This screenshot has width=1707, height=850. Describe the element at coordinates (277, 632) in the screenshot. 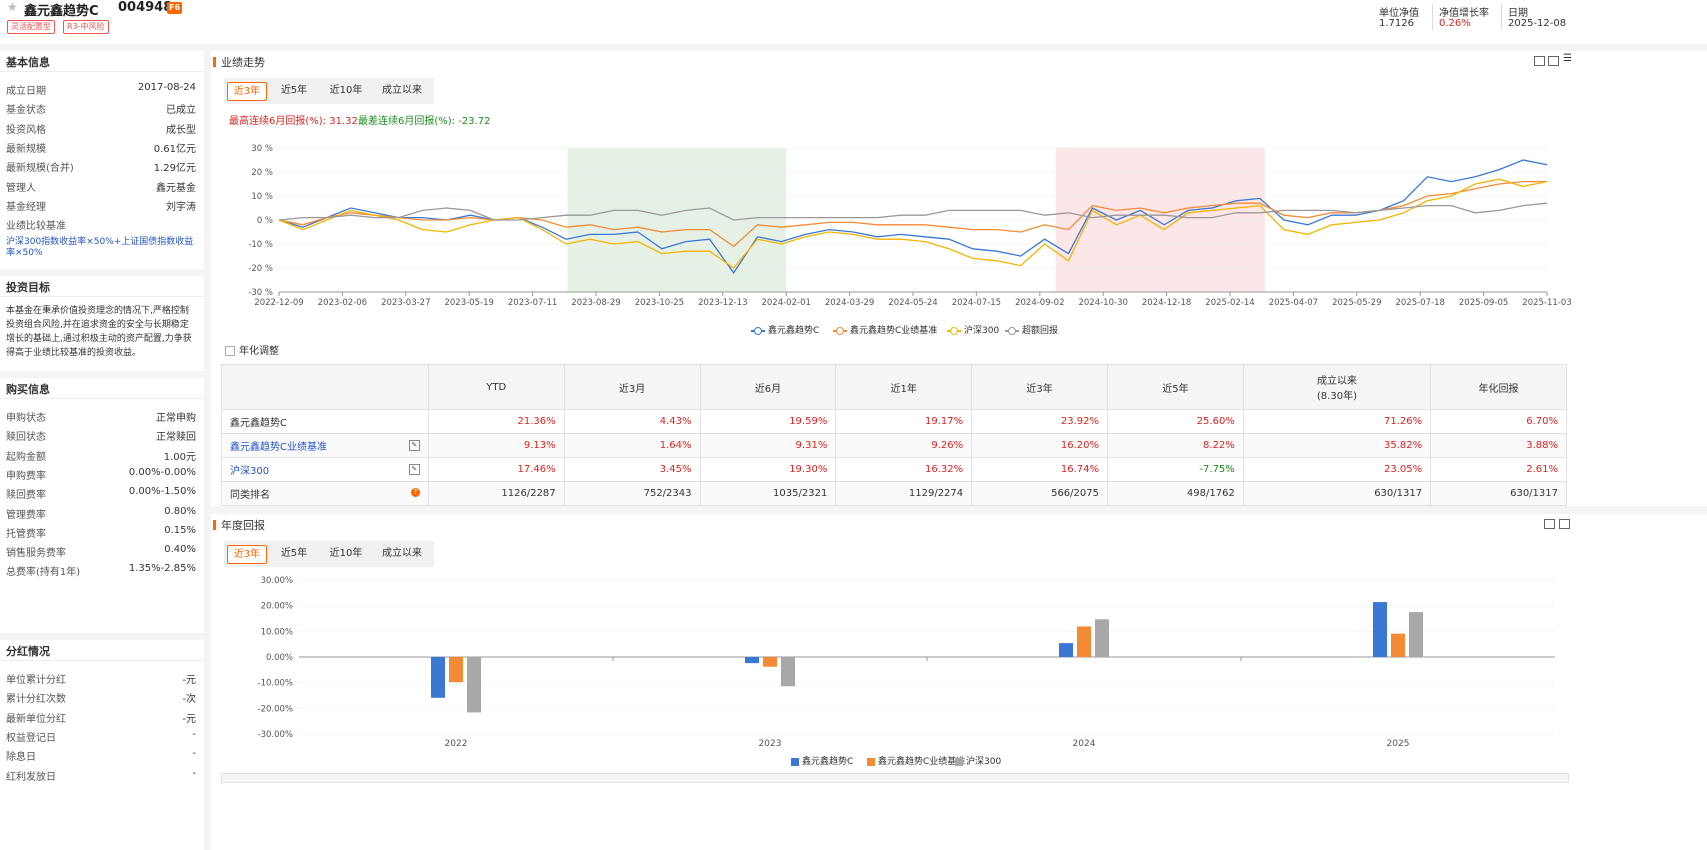

I see `y-tick-label: 10.00%` at that location.